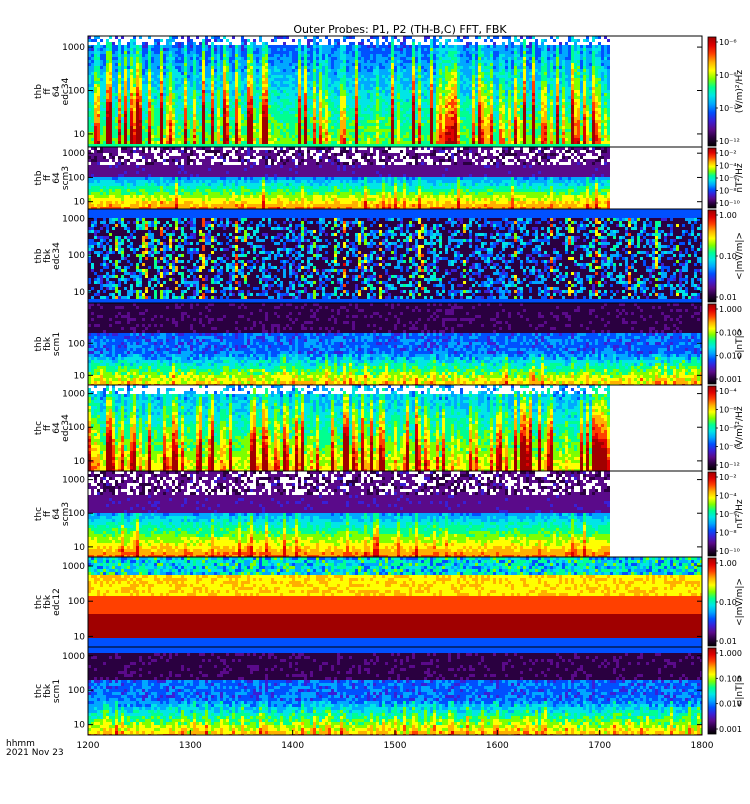 This screenshot has width=750, height=804. Describe the element at coordinates (599, 746) in the screenshot. I see `x-tick-label: 1700` at that location.